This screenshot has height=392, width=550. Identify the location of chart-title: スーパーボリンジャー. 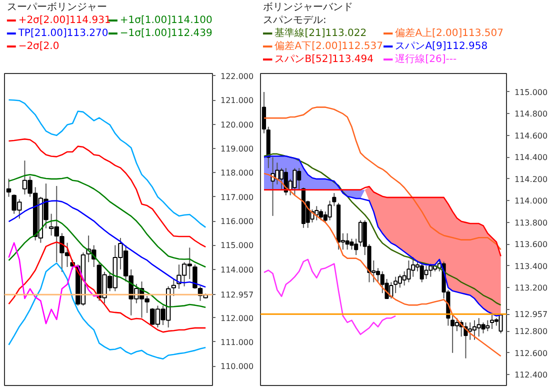
(56, 7).